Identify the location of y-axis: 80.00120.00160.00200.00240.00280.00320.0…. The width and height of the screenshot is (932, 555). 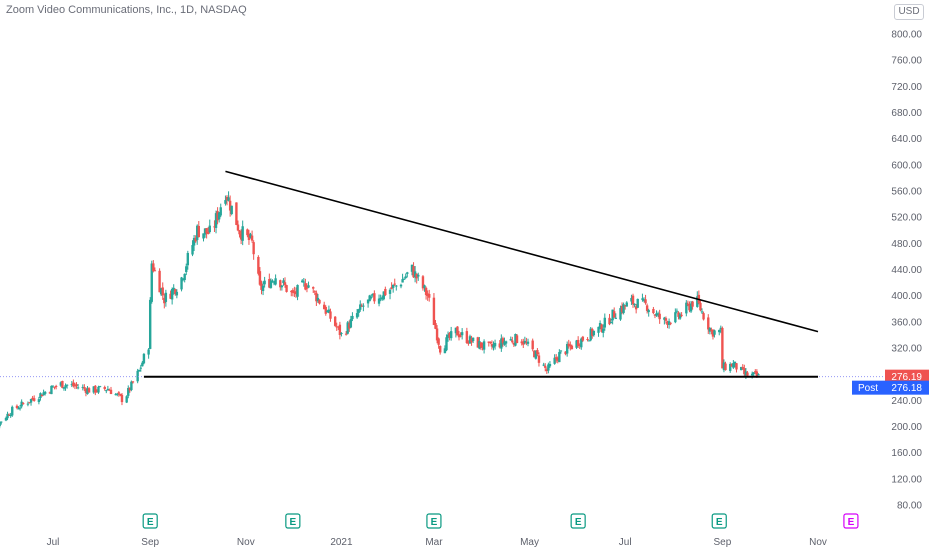
(906, 271).